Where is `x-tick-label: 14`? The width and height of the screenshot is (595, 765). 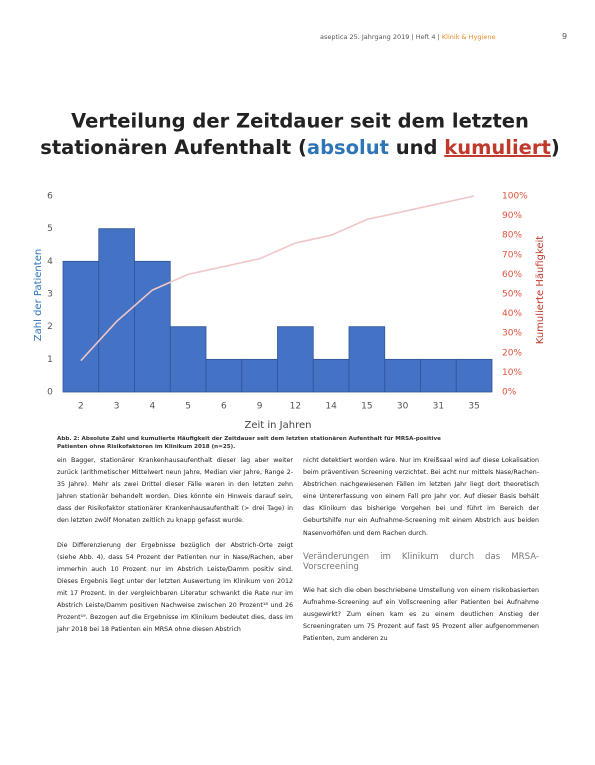 x-tick-label: 14 is located at coordinates (331, 407).